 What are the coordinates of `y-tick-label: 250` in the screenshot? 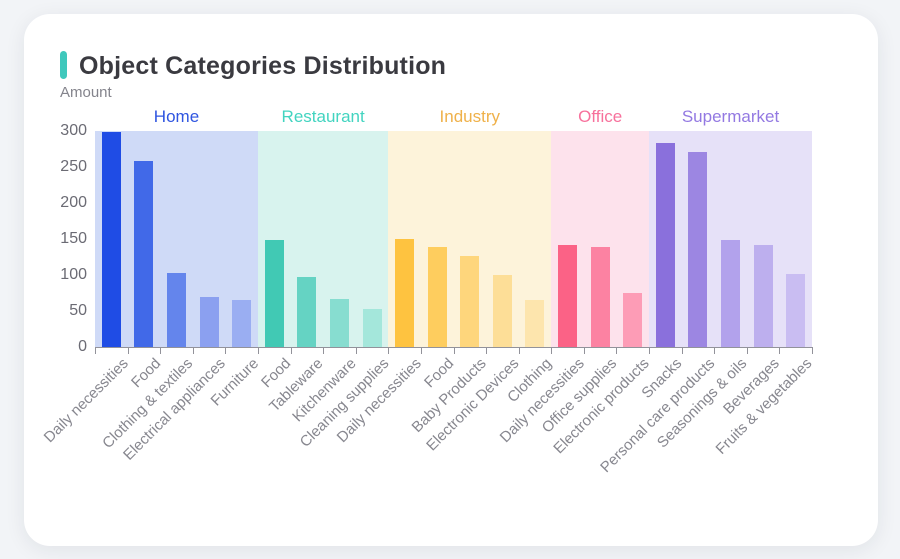 It's located at (73, 166).